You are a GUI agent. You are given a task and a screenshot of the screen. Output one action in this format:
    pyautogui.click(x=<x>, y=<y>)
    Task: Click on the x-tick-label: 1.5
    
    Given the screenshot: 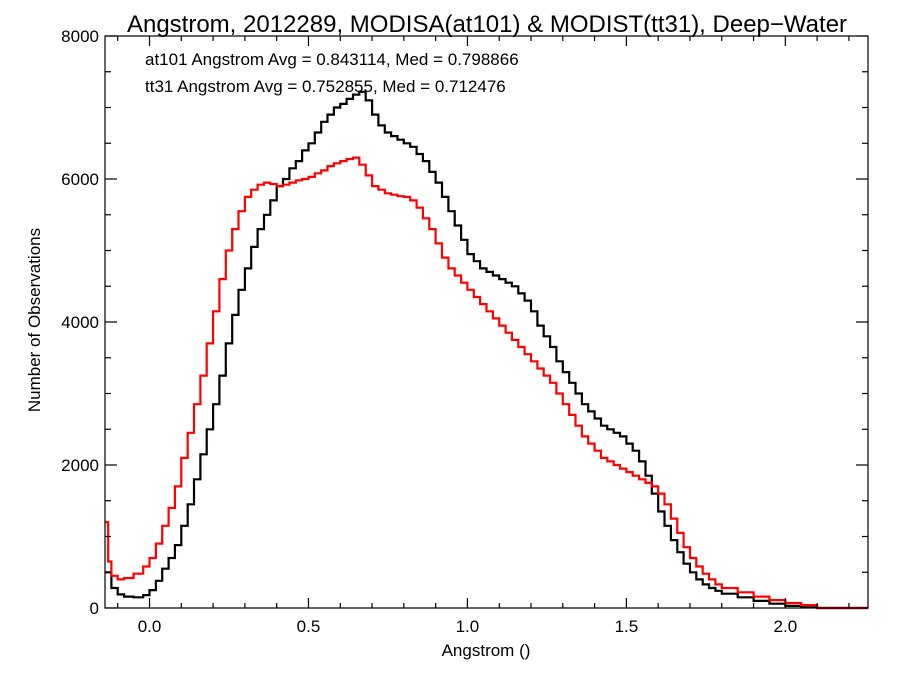 What is the action you would take?
    pyautogui.click(x=627, y=626)
    